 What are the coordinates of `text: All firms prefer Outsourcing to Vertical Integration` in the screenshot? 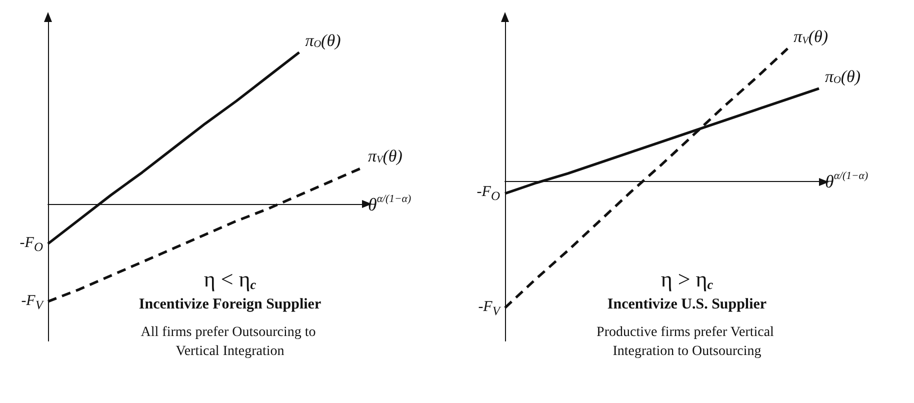 It's located at (230, 342).